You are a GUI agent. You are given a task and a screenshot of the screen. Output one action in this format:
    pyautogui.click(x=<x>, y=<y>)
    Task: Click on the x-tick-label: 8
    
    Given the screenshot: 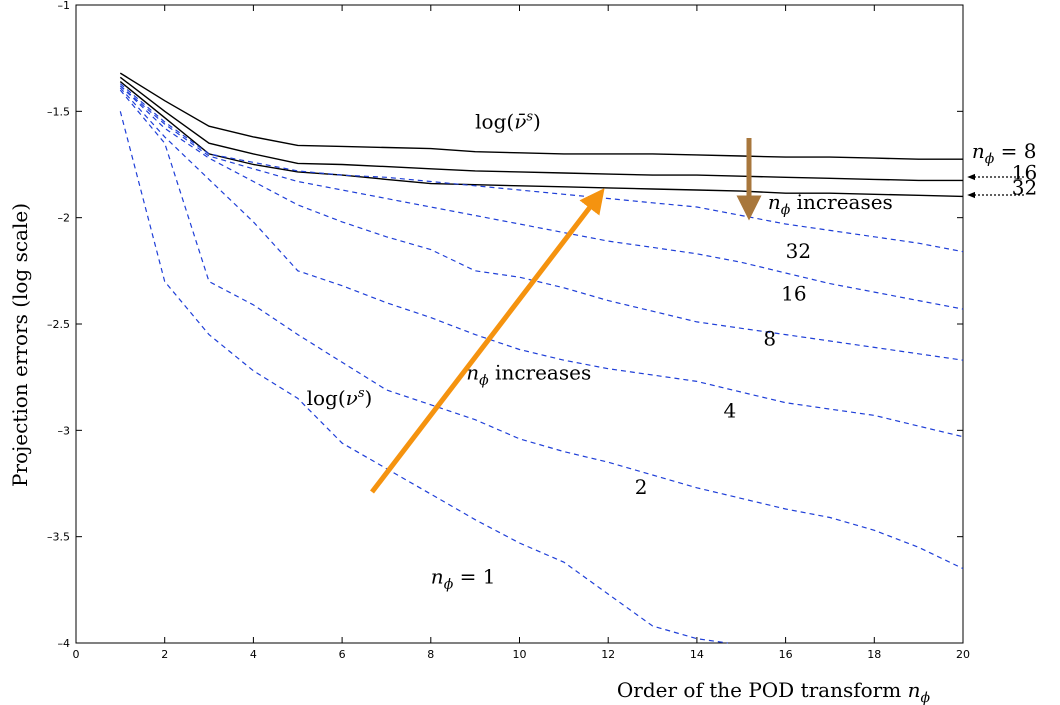 What is the action you would take?
    pyautogui.click(x=430, y=654)
    